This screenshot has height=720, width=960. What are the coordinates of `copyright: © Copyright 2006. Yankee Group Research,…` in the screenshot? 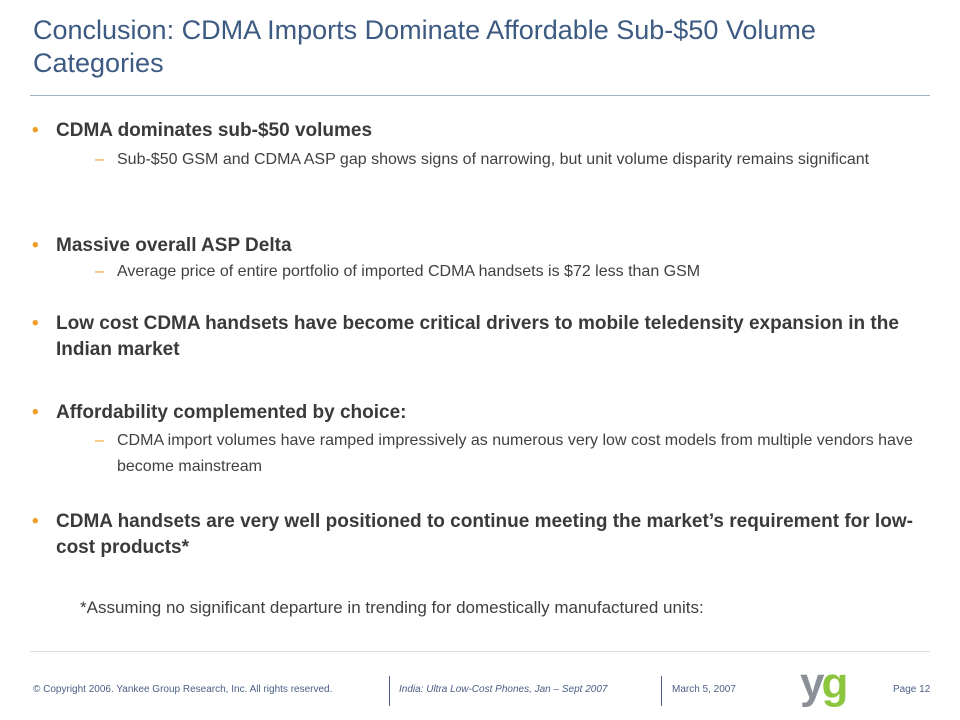 It's located at (183, 689).